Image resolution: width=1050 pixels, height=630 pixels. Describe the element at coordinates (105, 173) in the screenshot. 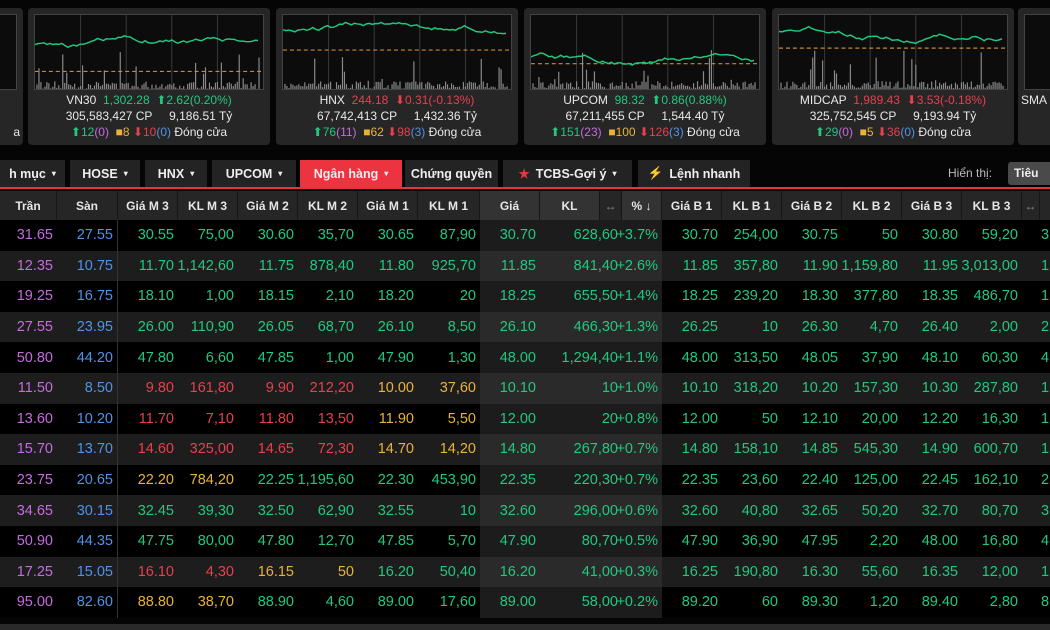

I see `tab-hose: HOSE ▾` at that location.